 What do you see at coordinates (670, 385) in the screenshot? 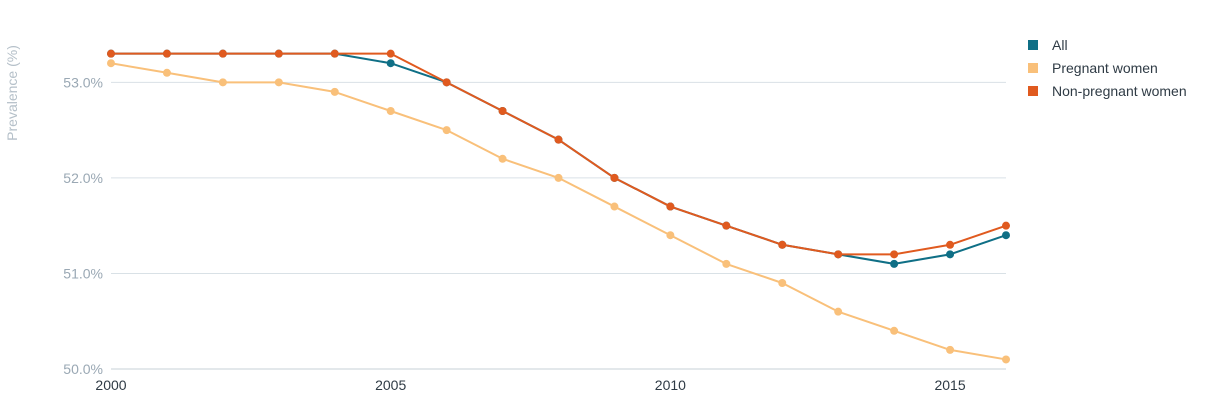
I see `x-tick-label: 2010` at bounding box center [670, 385].